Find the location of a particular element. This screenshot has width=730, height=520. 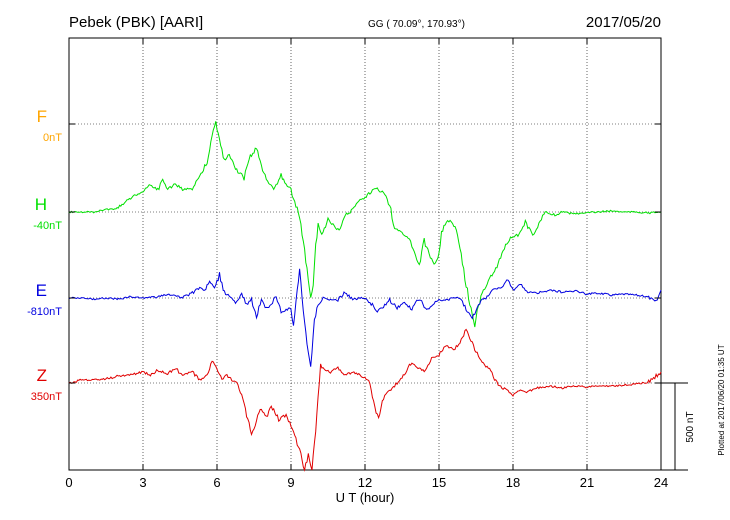

series-name-z: Z is located at coordinates (42, 375).